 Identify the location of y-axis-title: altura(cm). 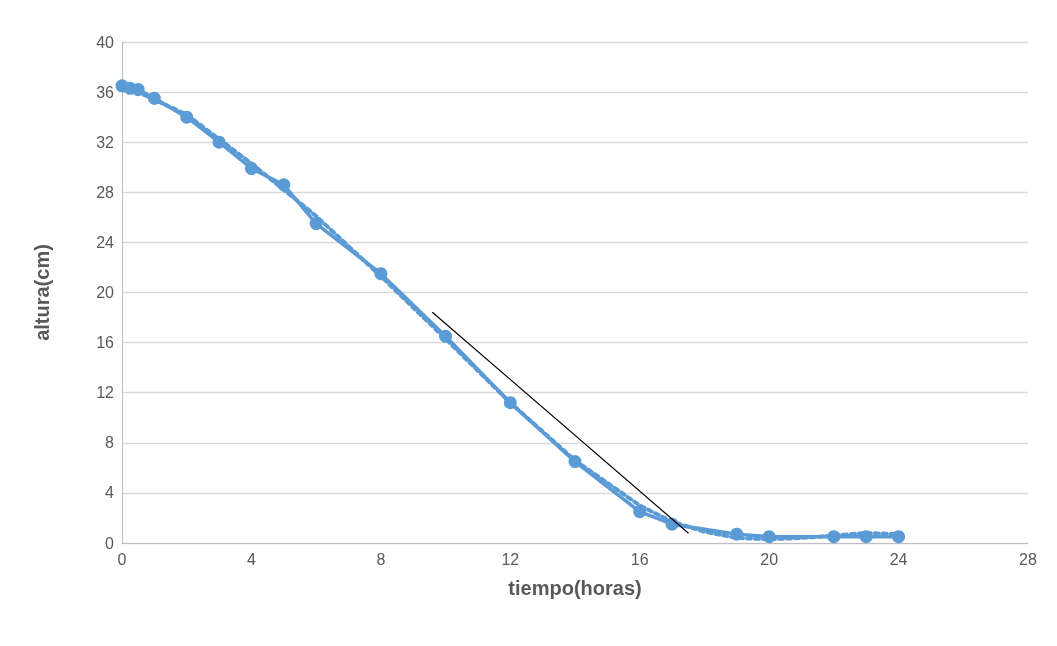
(42, 292).